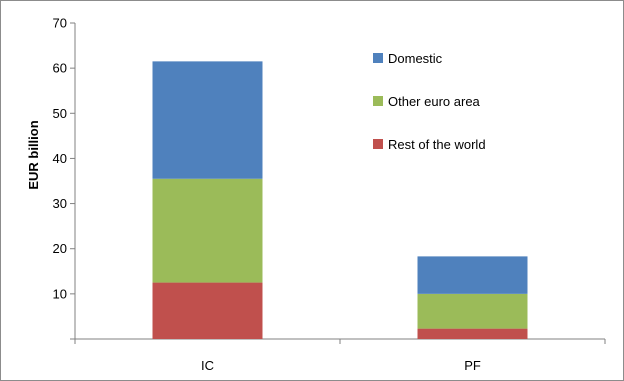 The width and height of the screenshot is (624, 381). Describe the element at coordinates (60, 203) in the screenshot. I see `y-tick-label: 30` at that location.